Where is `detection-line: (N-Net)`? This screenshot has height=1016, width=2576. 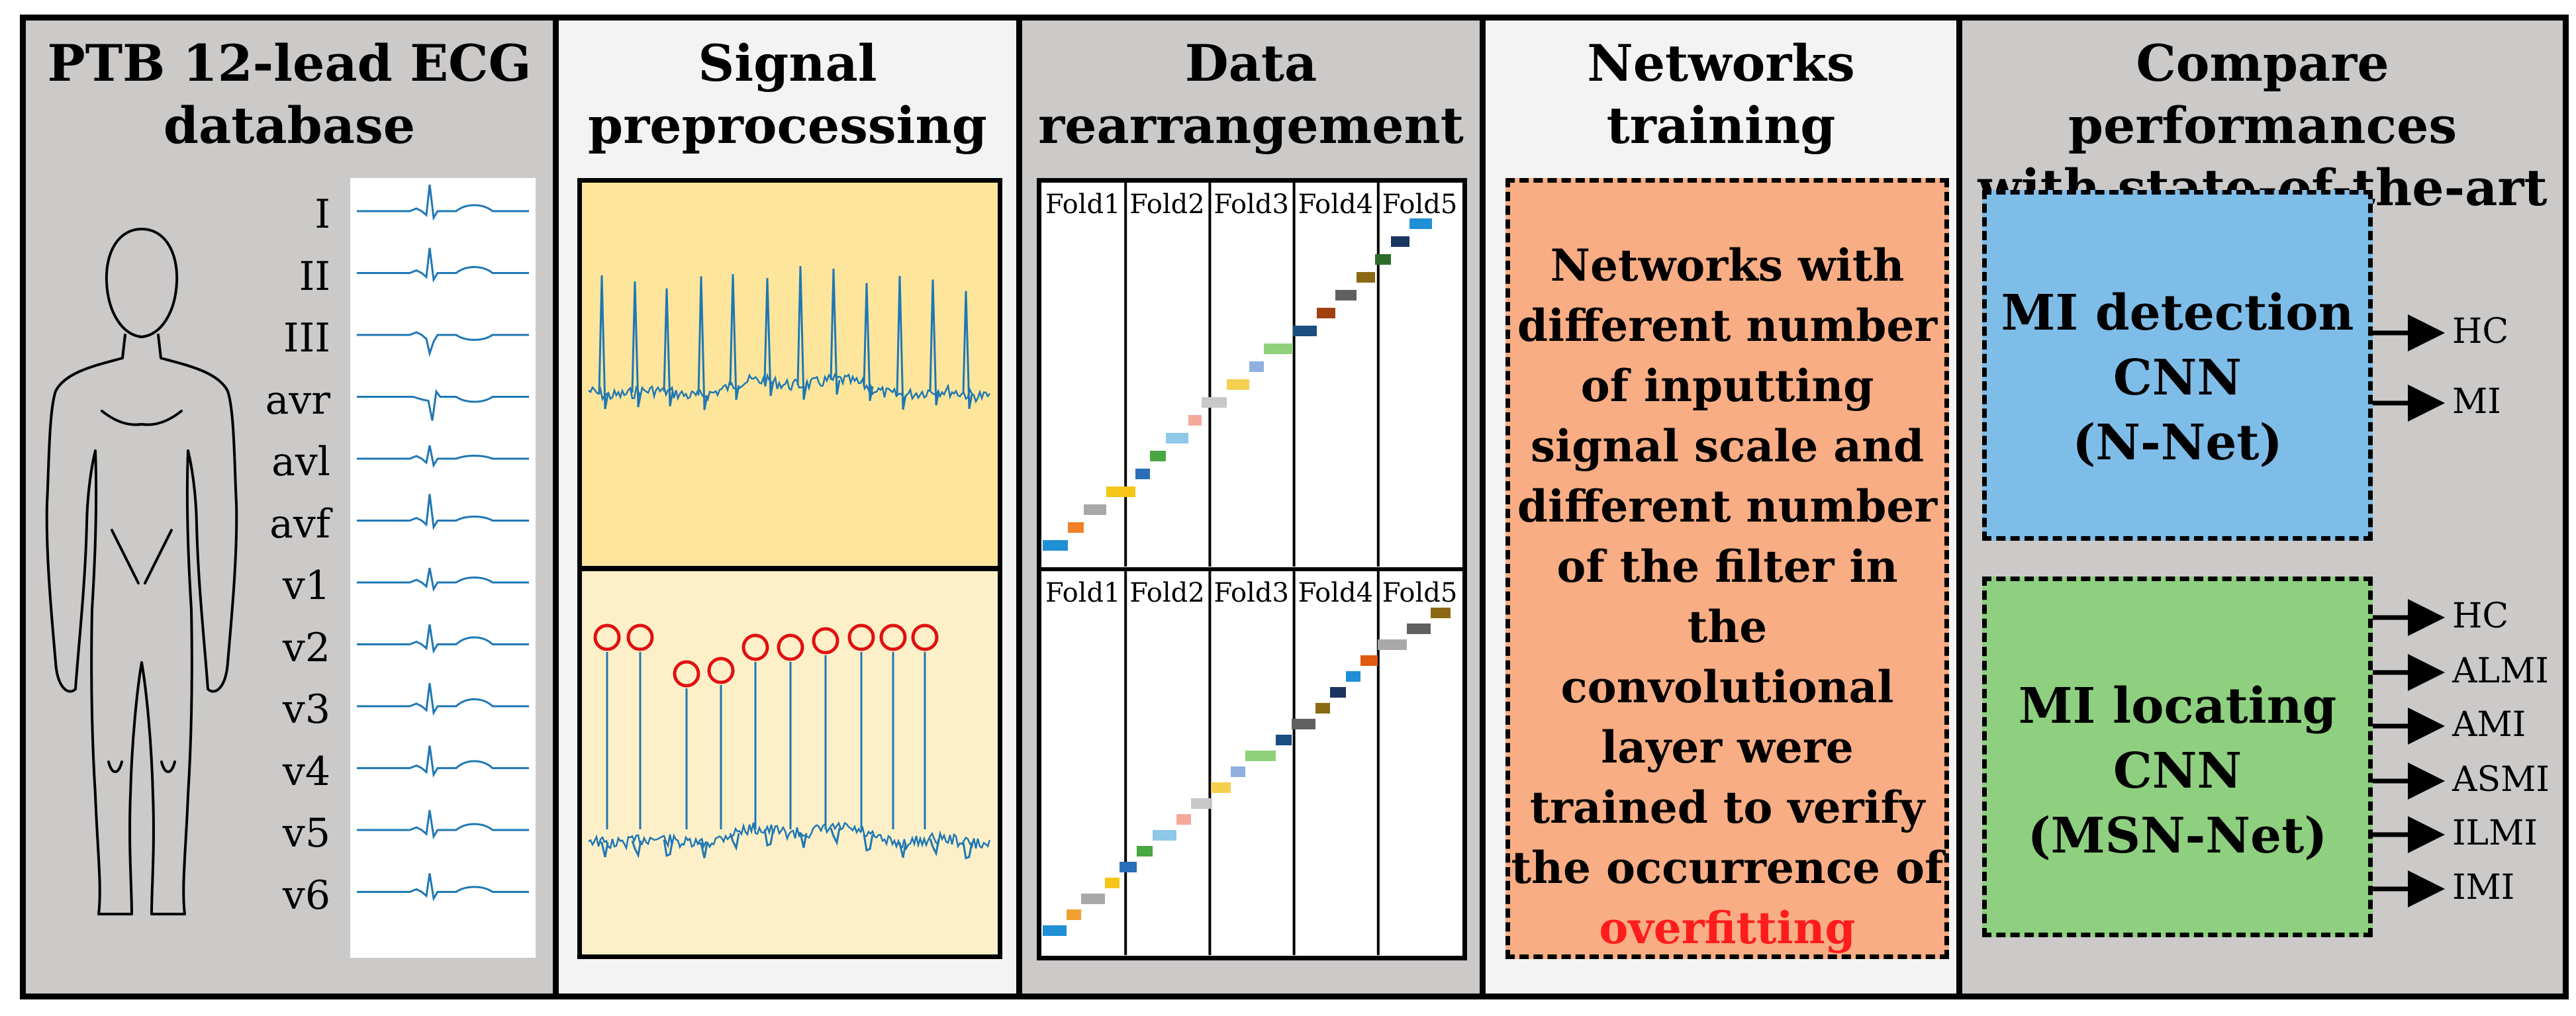
detection-line: (N-Net) is located at coordinates (2177, 442).